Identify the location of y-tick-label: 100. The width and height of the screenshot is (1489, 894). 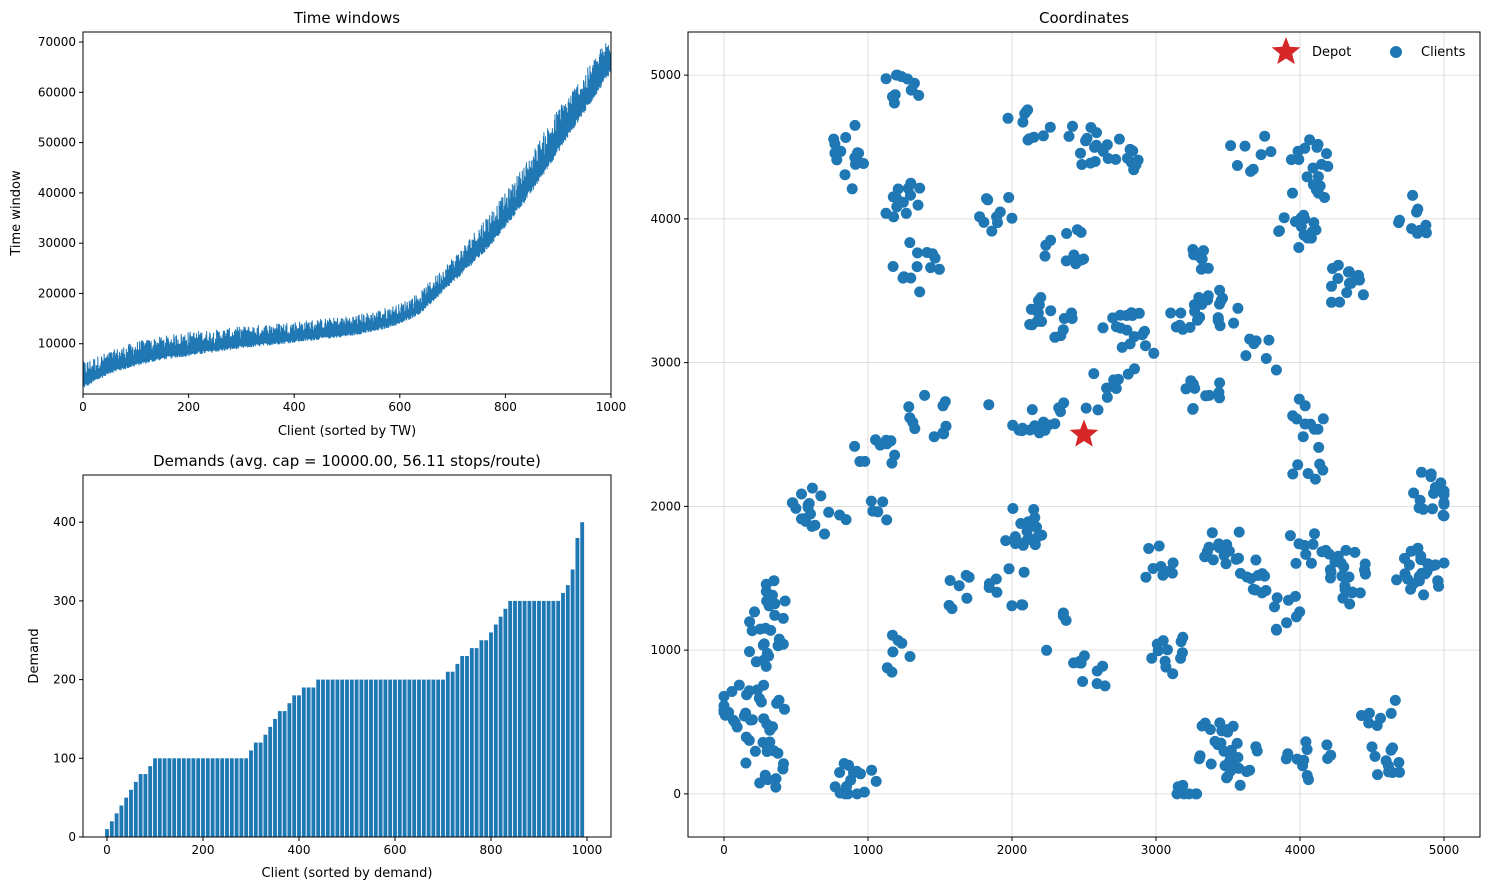
(64, 758).